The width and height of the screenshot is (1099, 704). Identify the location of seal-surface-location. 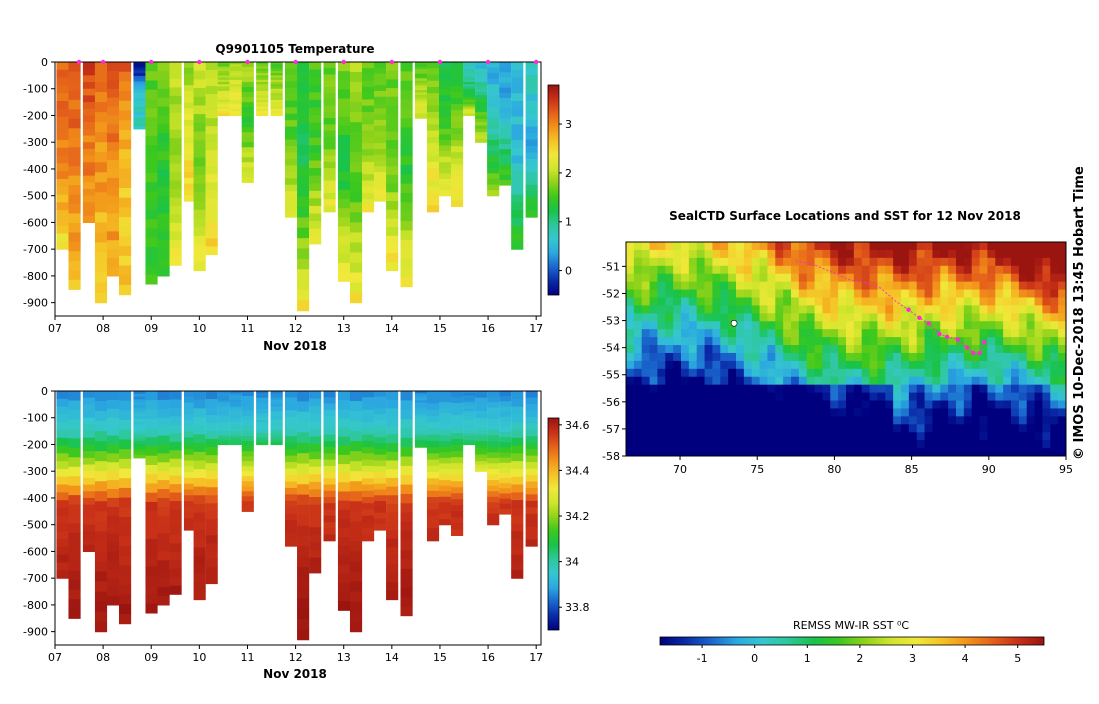
(967, 347).